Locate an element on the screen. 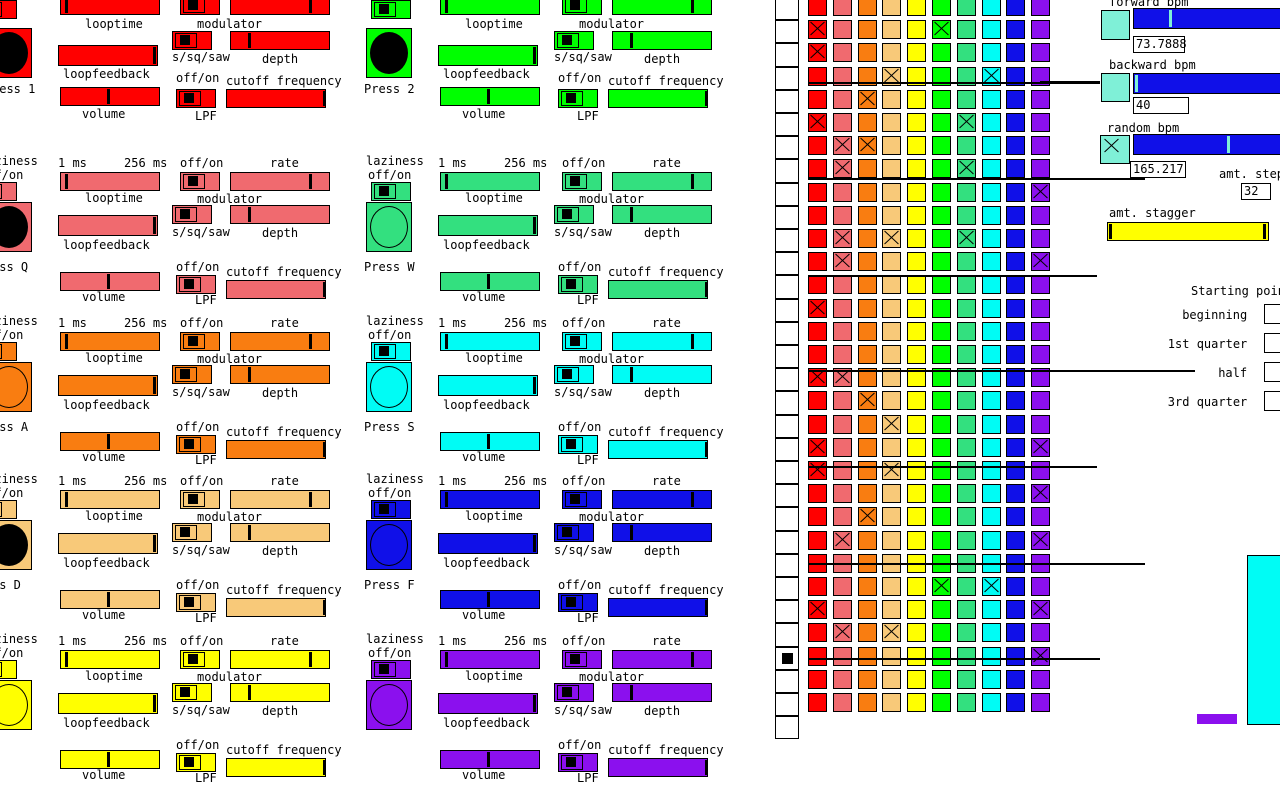 This screenshot has width=1280, height=798. waveform-toggle is located at coordinates (574, 692).